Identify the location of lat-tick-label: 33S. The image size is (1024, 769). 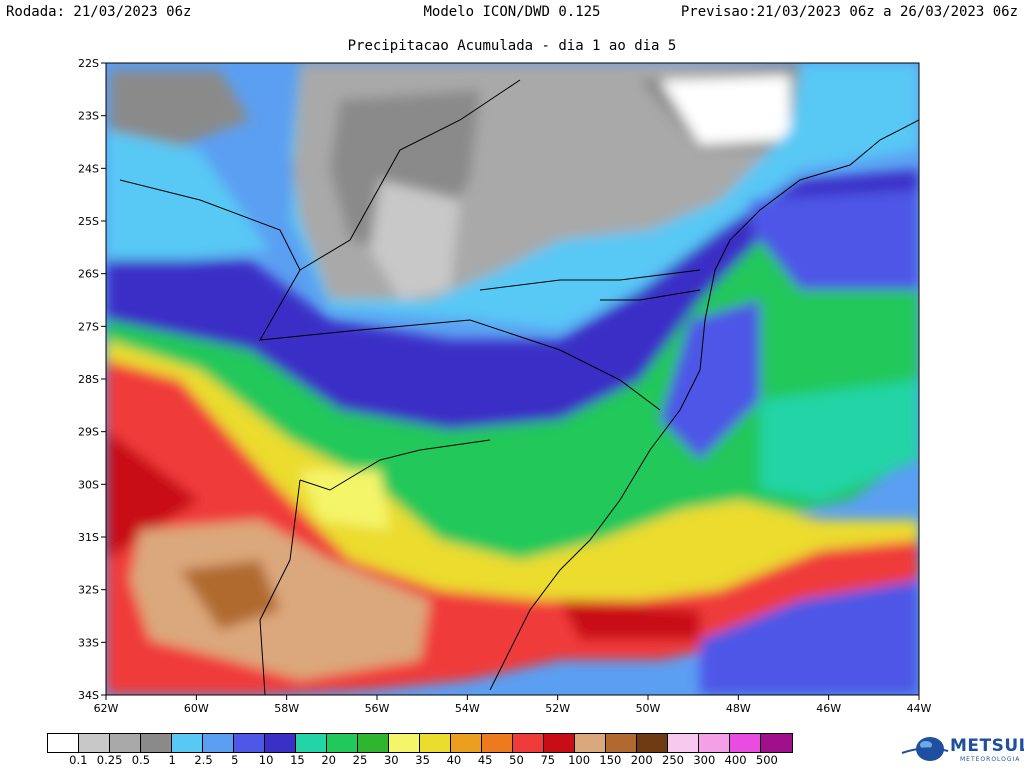
(88, 642).